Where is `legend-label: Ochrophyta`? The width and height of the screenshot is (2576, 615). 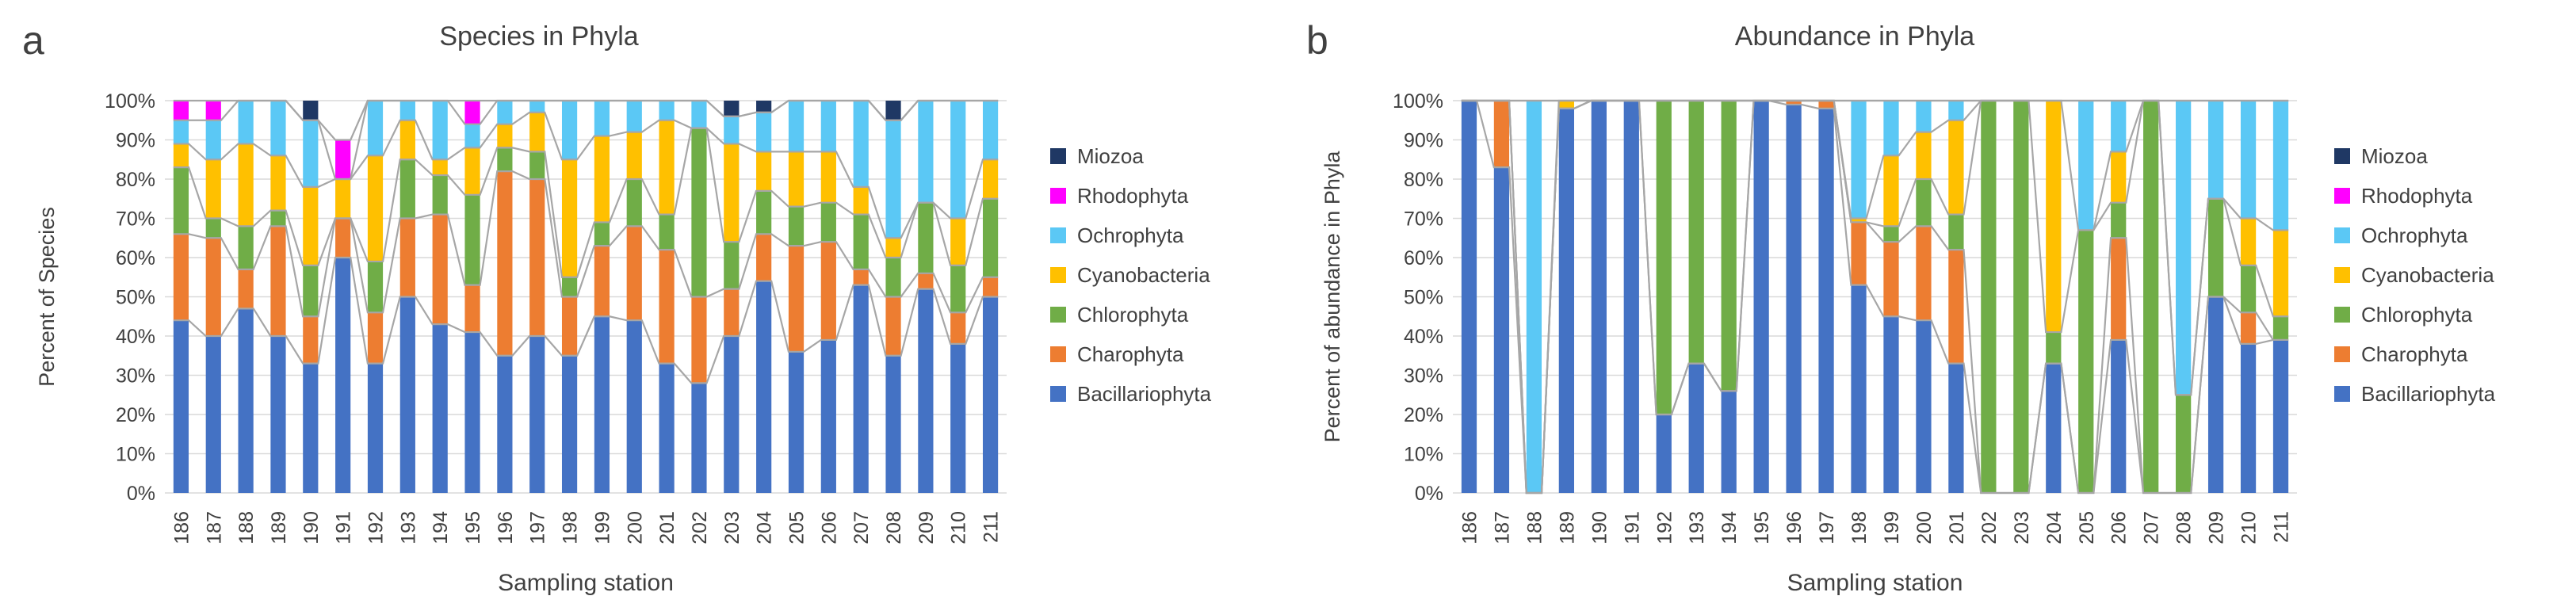 legend-label: Ochrophyta is located at coordinates (1130, 235).